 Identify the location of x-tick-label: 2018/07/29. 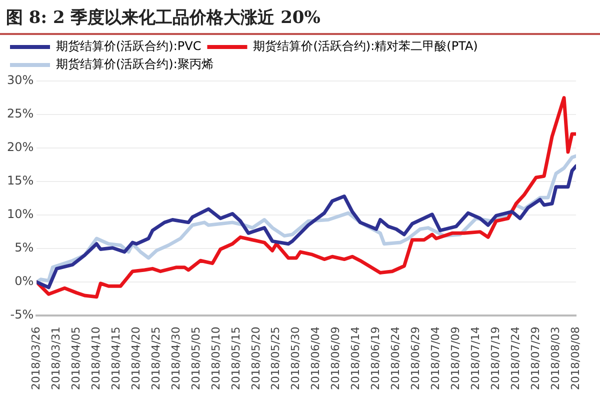
(535, 358).